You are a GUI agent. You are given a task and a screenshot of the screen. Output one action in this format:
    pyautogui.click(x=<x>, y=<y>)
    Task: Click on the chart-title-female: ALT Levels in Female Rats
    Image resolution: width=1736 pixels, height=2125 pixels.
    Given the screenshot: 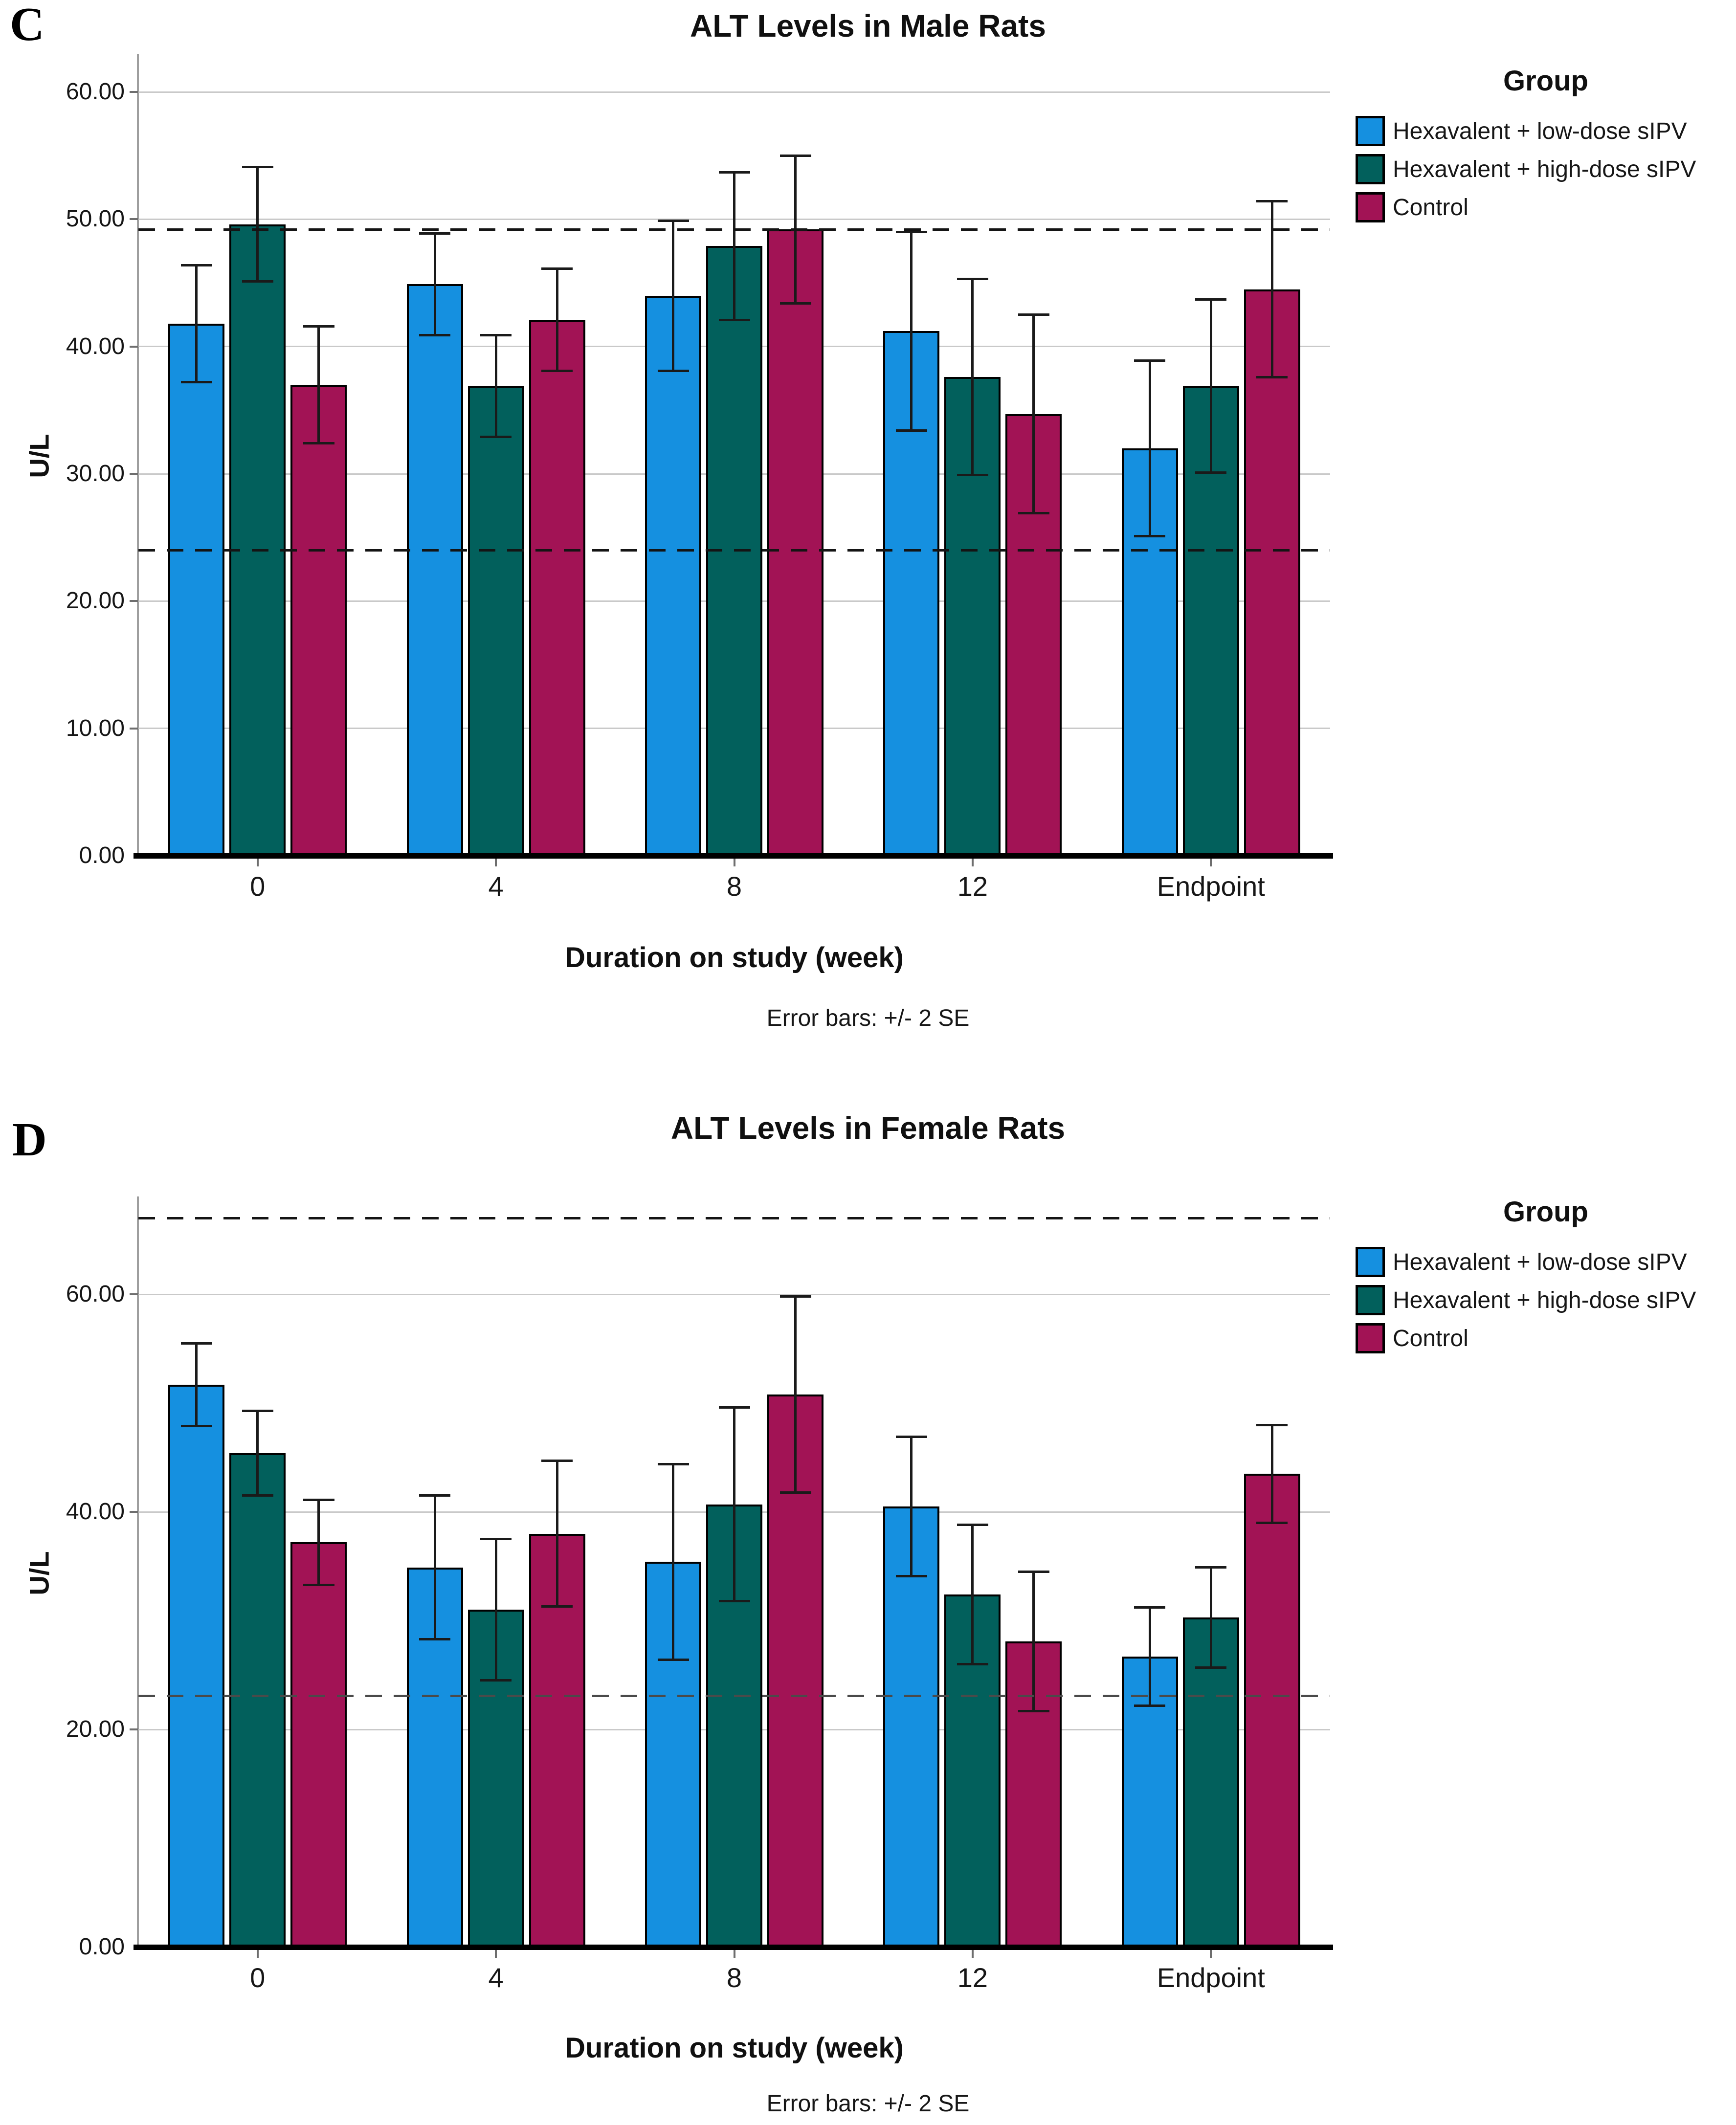 What is the action you would take?
    pyautogui.click(x=868, y=1128)
    